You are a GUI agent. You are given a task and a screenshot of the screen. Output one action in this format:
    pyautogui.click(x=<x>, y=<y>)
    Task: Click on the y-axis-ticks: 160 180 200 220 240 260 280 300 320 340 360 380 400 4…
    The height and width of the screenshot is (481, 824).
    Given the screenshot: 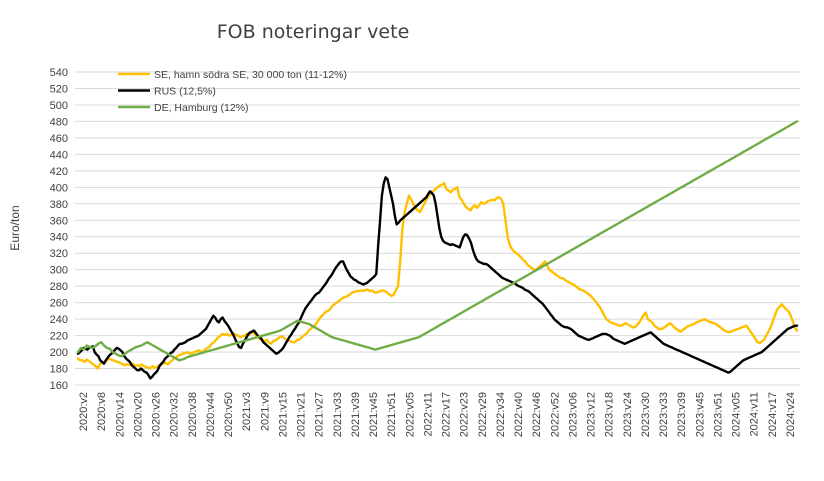 What is the action you would take?
    pyautogui.click(x=59, y=229)
    